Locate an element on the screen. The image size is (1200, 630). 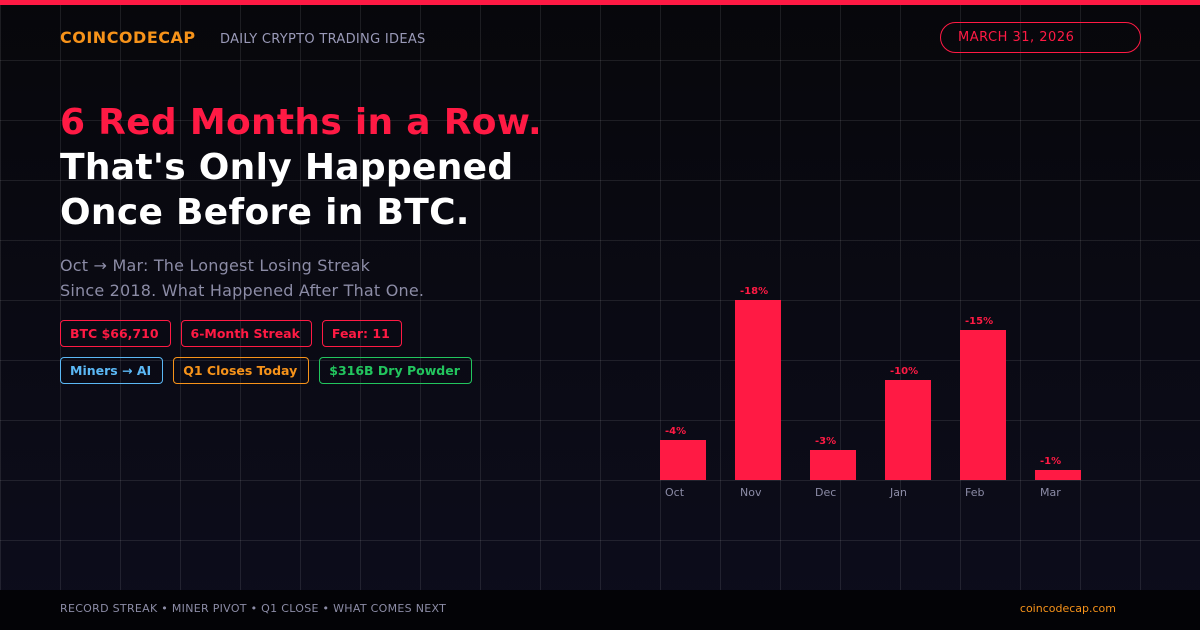
x-tick-label-mar: Mar is located at coordinates (1050, 492).